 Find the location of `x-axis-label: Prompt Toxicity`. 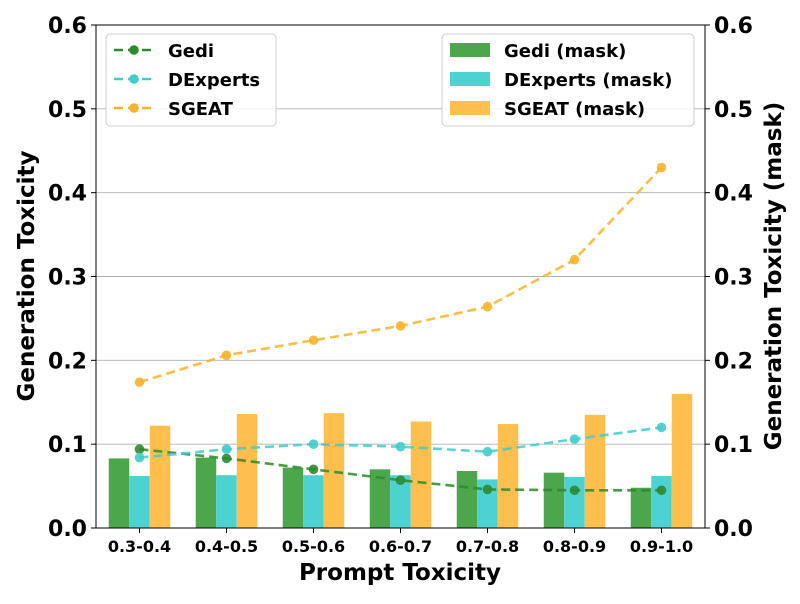

x-axis-label: Prompt Toxicity is located at coordinates (400, 573).